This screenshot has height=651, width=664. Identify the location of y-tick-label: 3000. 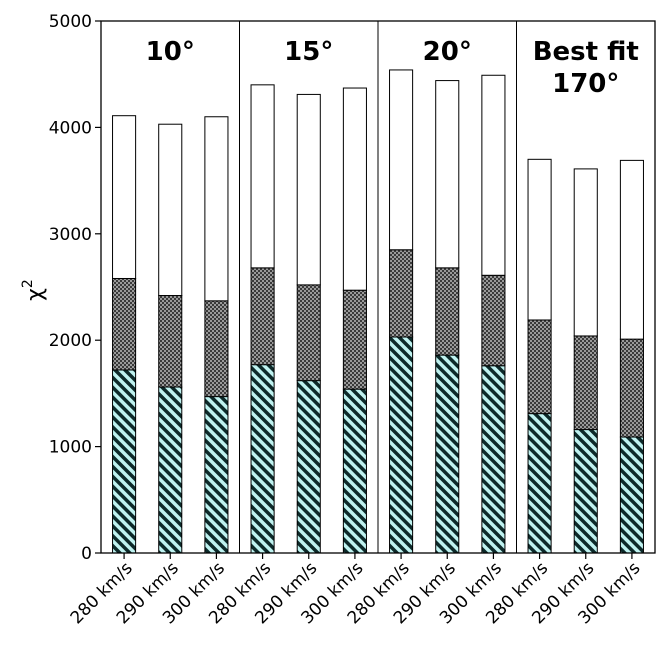
(70, 235).